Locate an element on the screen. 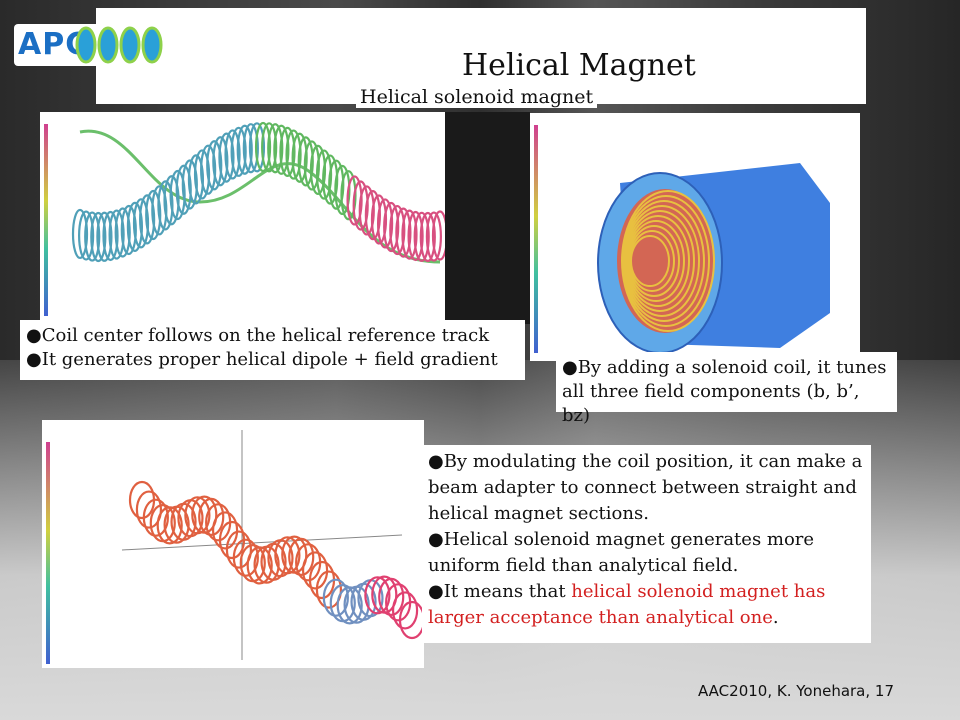 The height and width of the screenshot is (720, 960). bullet-text: ●It means that is located at coordinates (500, 591).